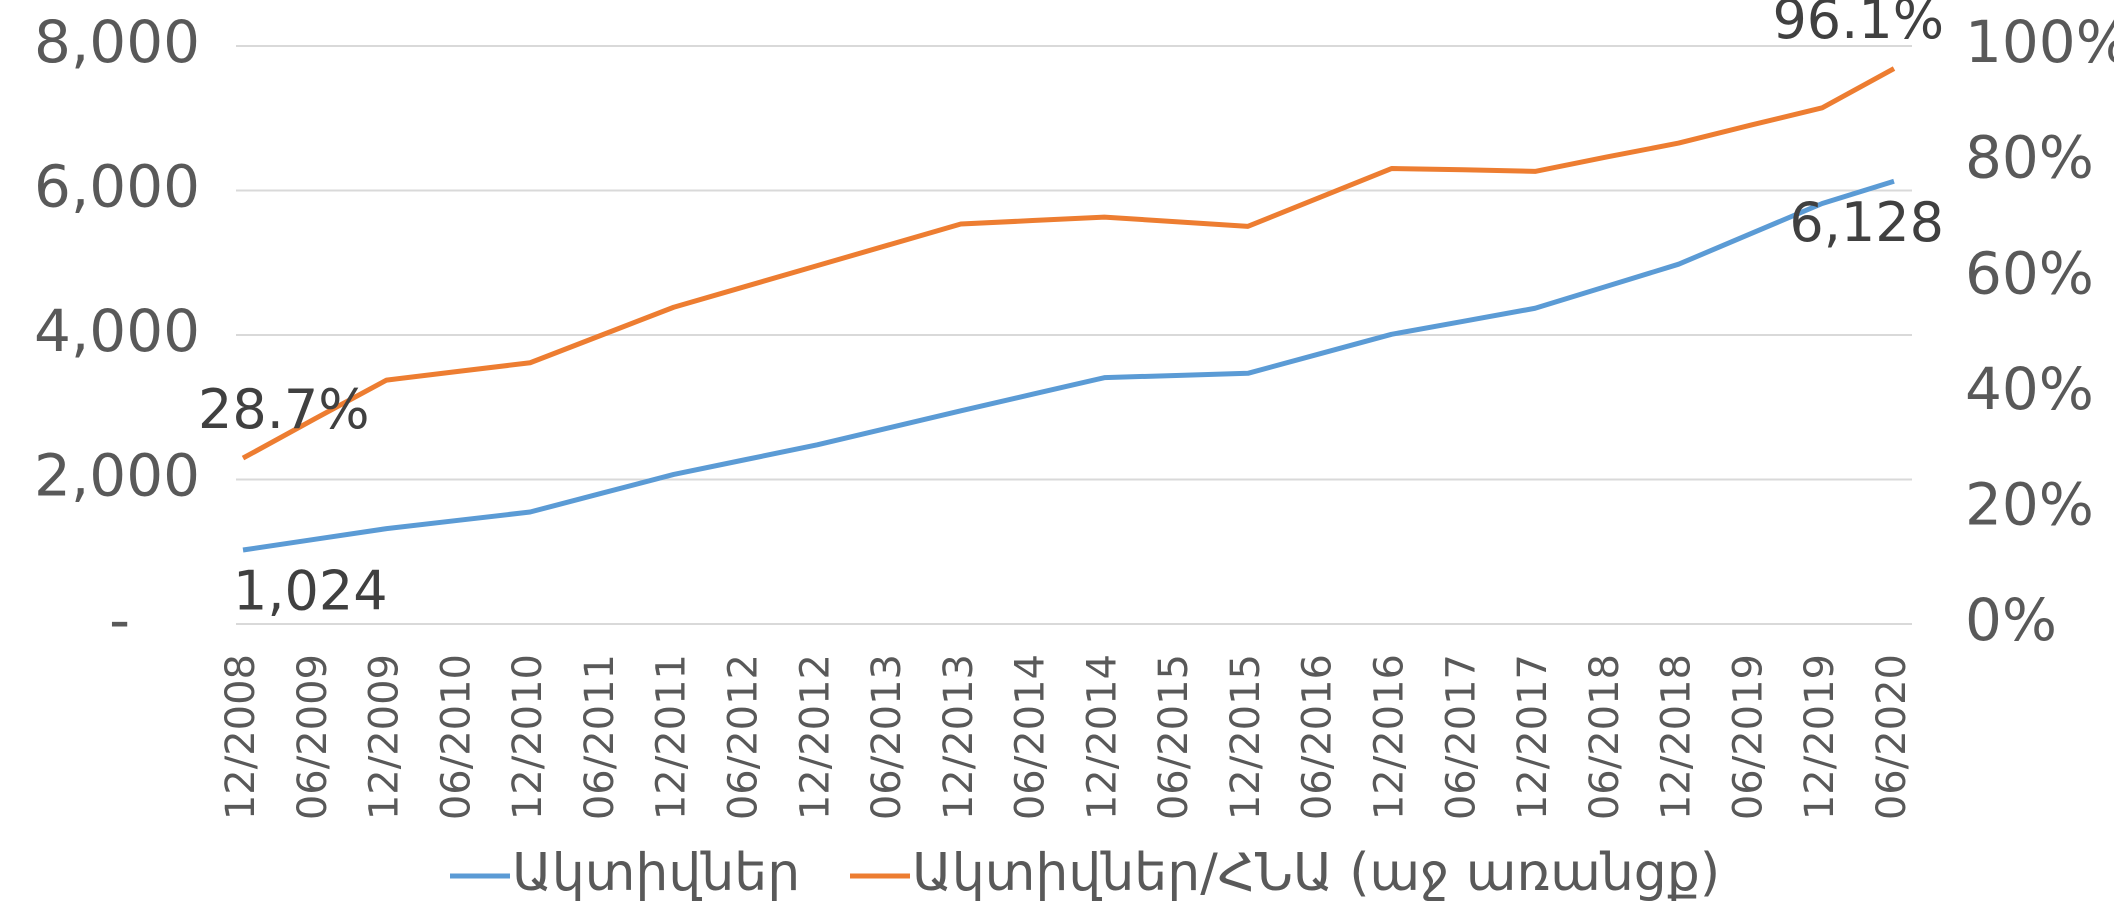 The image size is (2114, 910). What do you see at coordinates (2029, 505) in the screenshot?
I see `y2-tick-label: 20%` at bounding box center [2029, 505].